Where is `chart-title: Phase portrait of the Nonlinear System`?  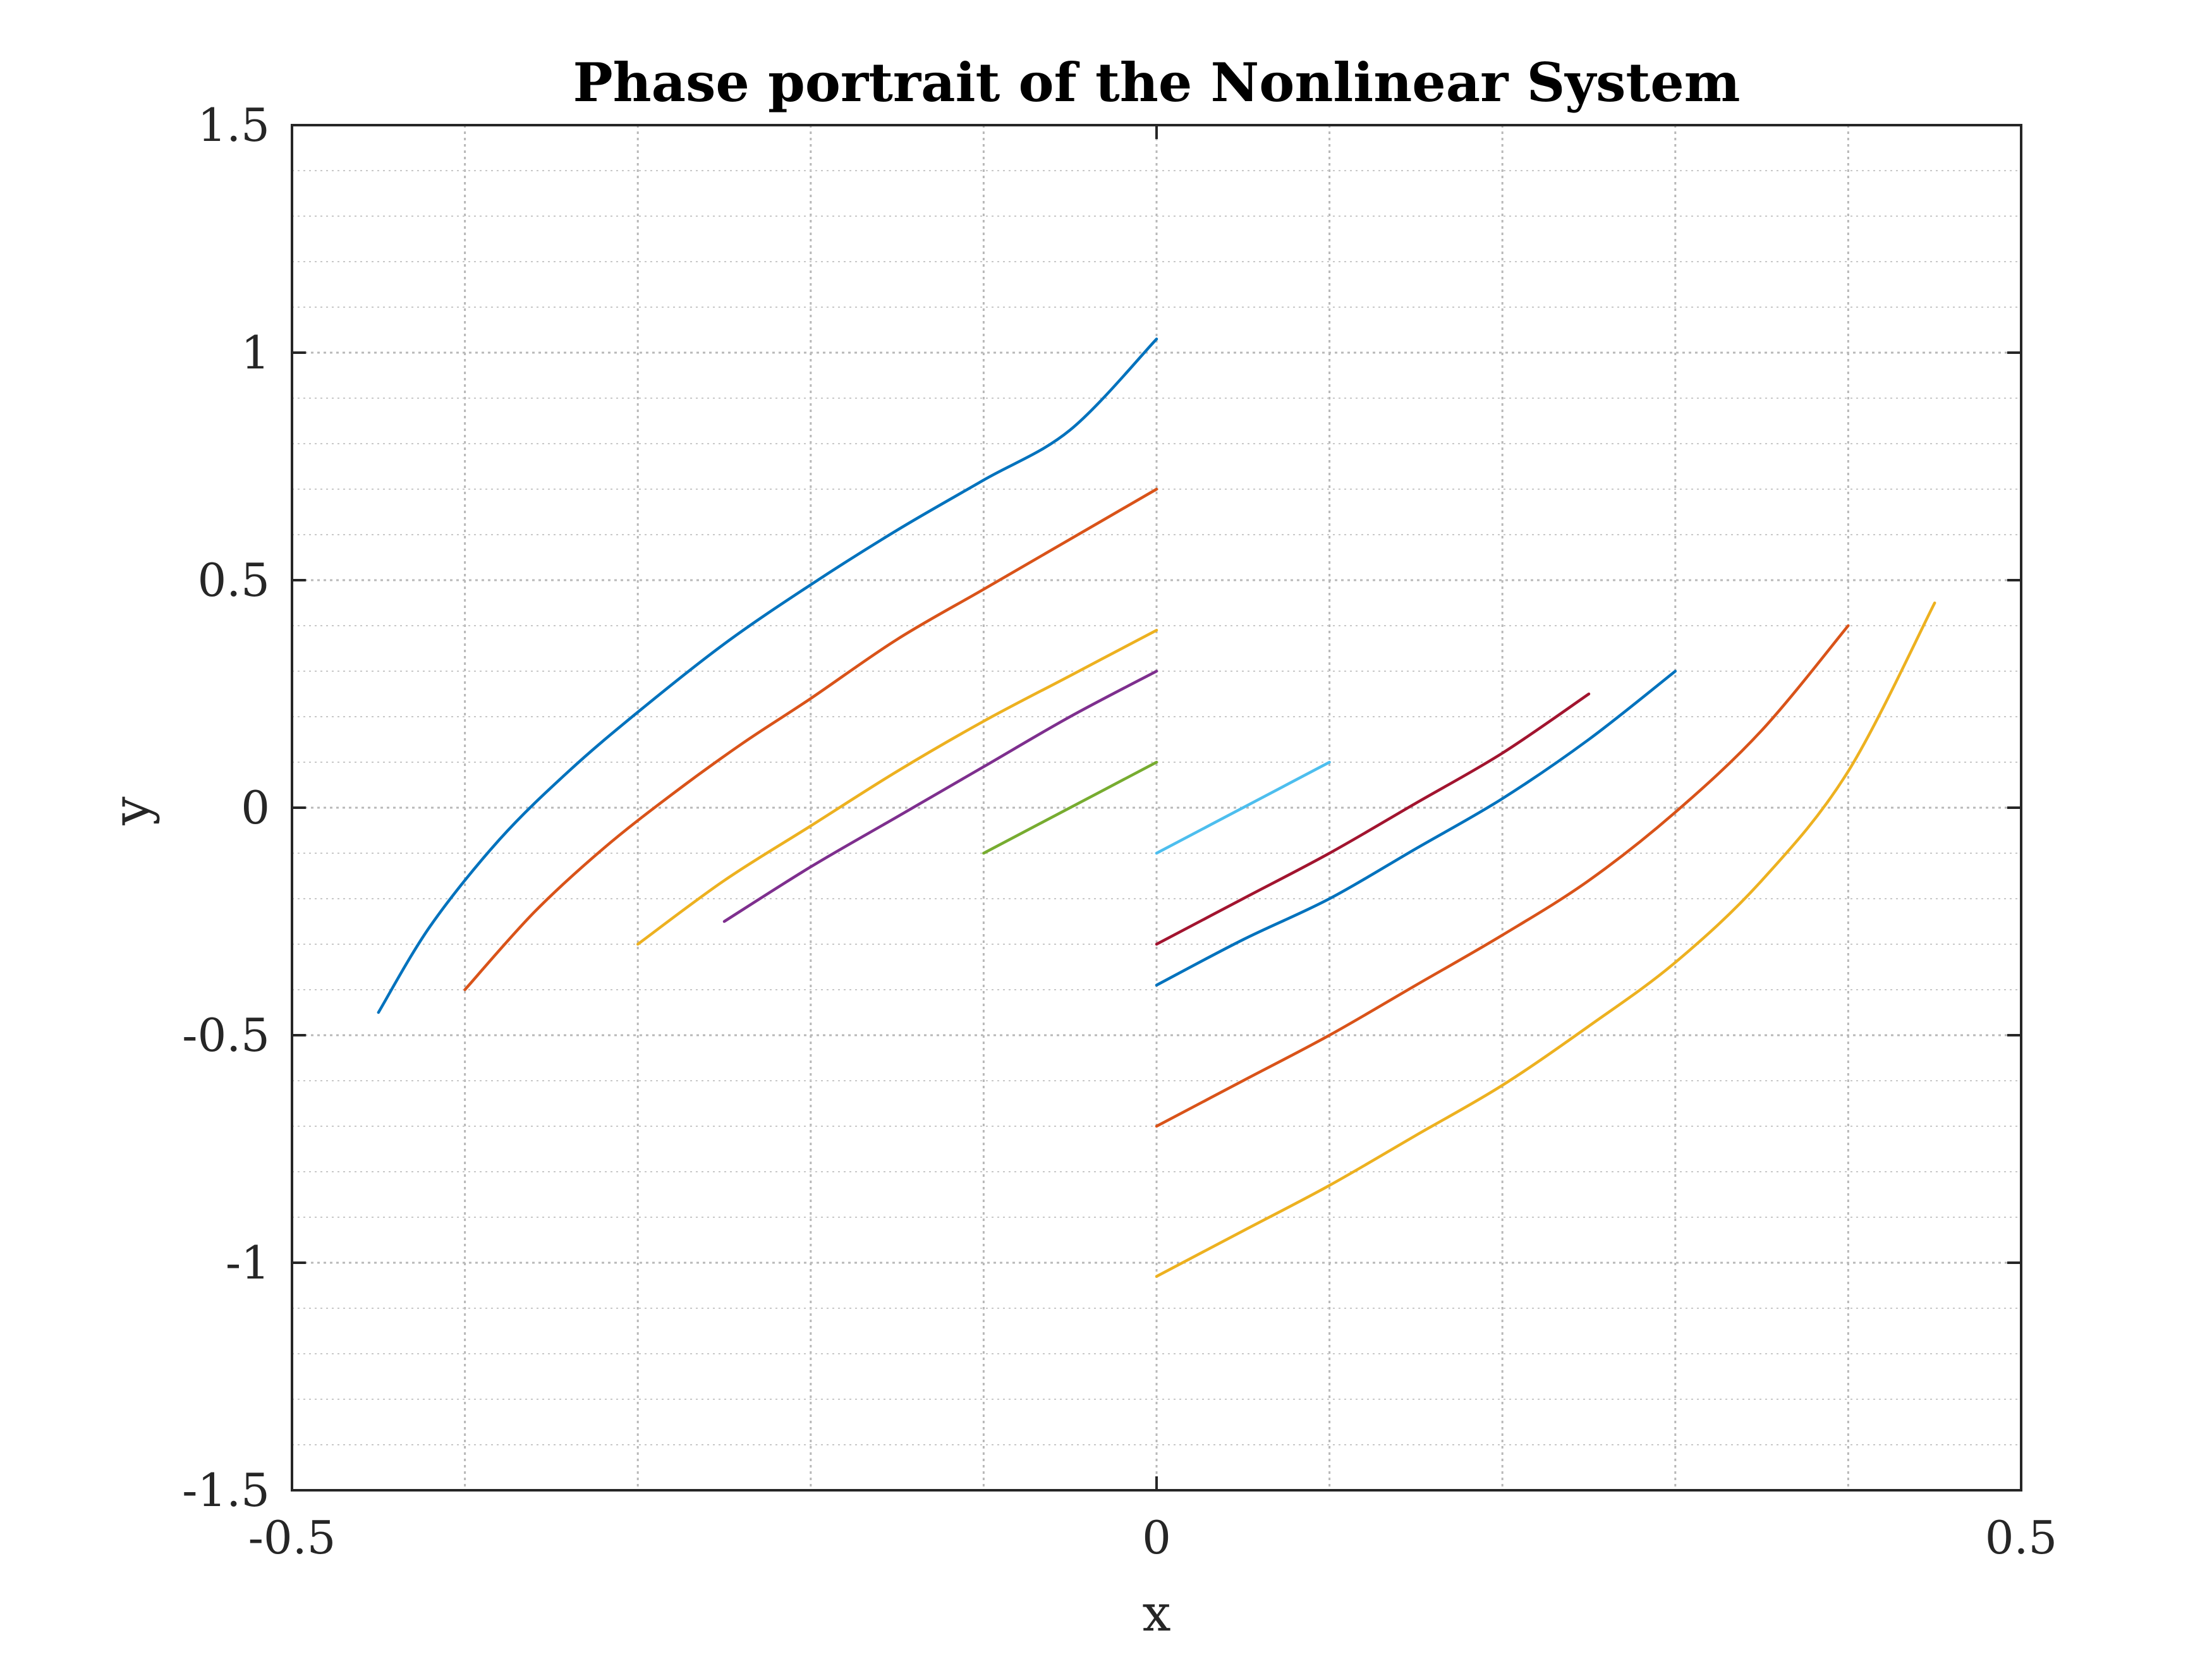 chart-title: Phase portrait of the Nonlinear System is located at coordinates (1156, 82).